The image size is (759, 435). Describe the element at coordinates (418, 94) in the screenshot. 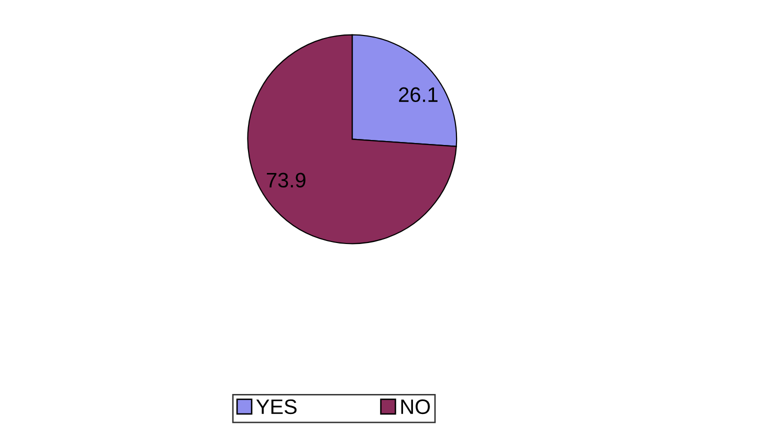

I see `data-label: 26.1` at that location.